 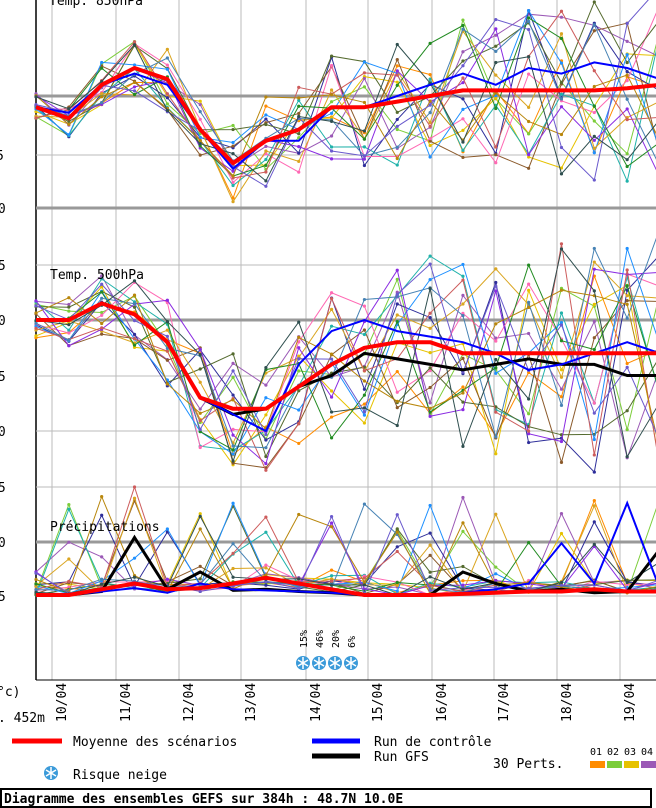 I want to click on snow-risk-value: 15%, so click(x=304, y=639).